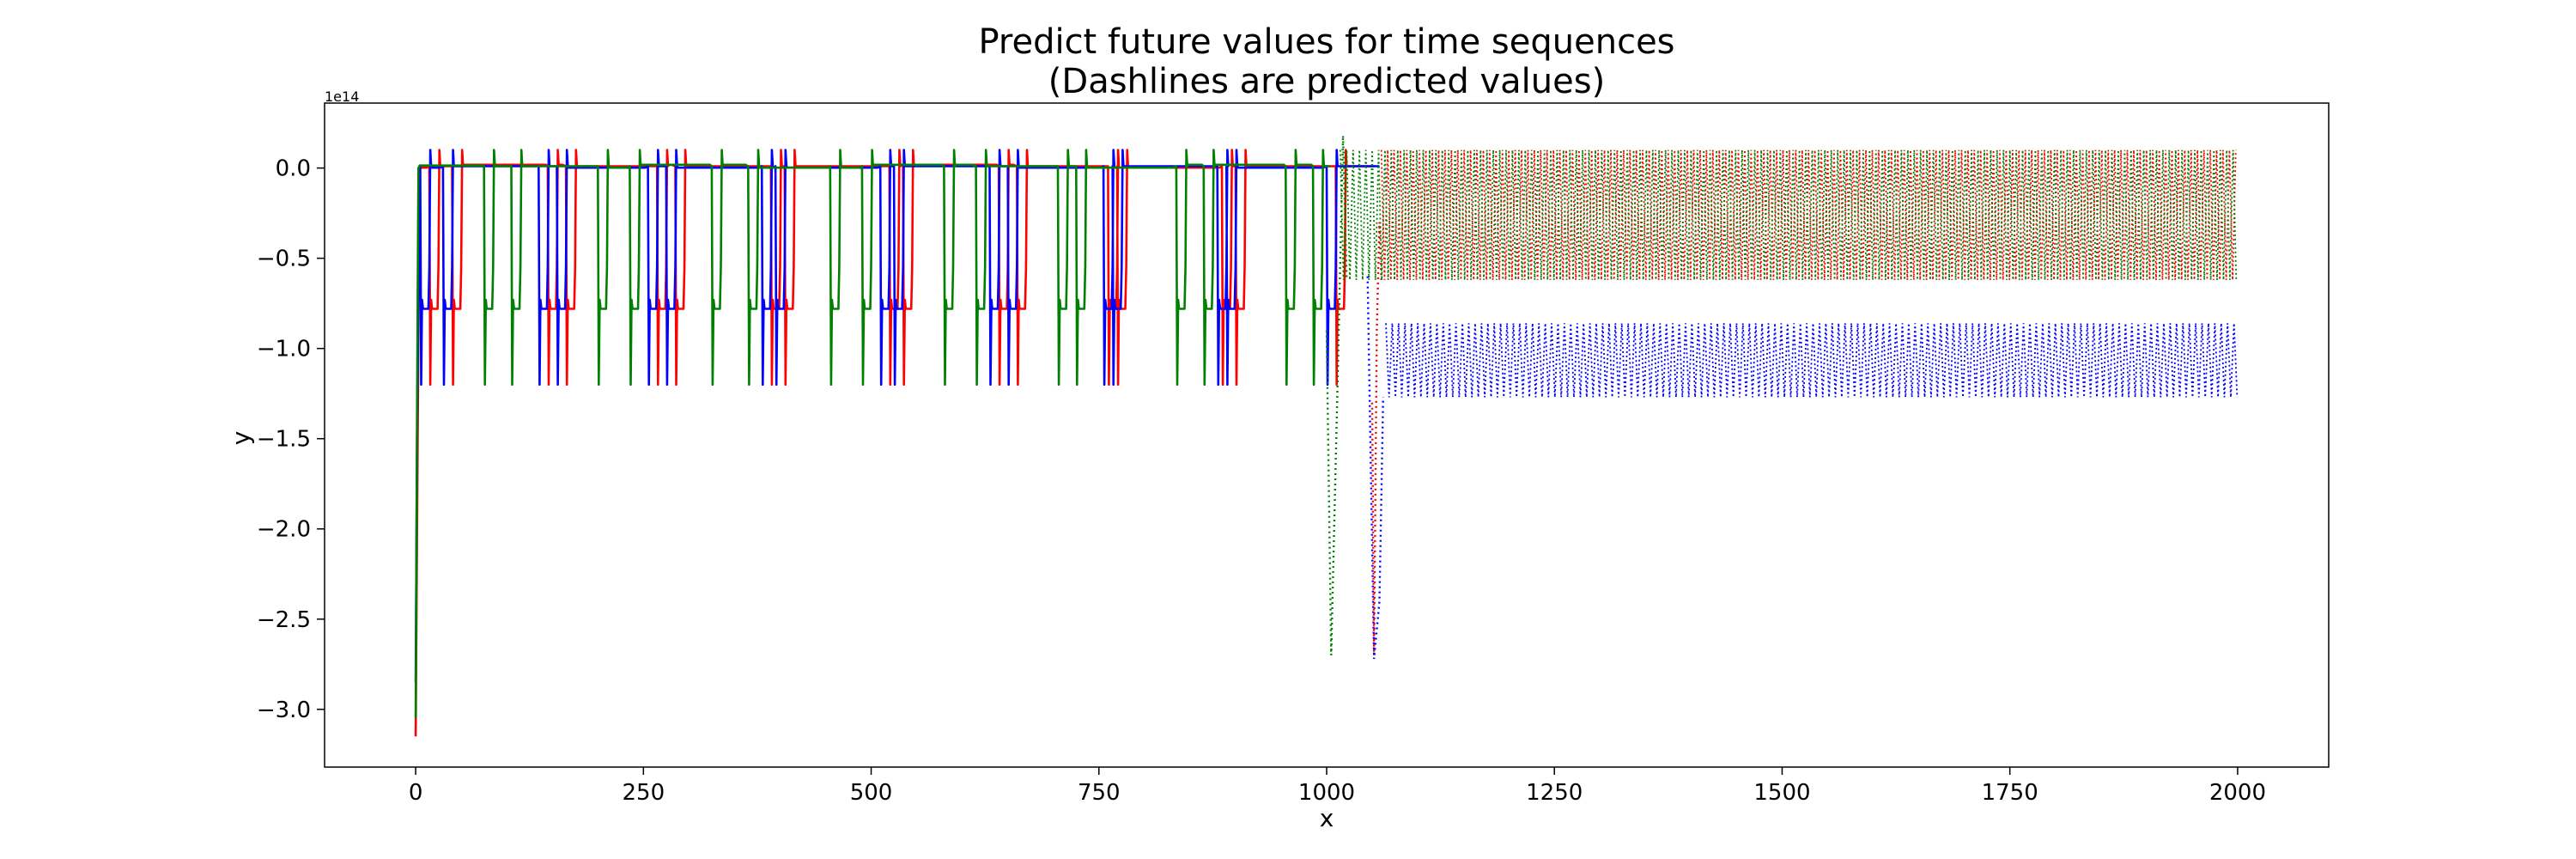  Describe the element at coordinates (1326, 42) in the screenshot. I see `chart-title-line-1: Predict future values for time sequences` at that location.